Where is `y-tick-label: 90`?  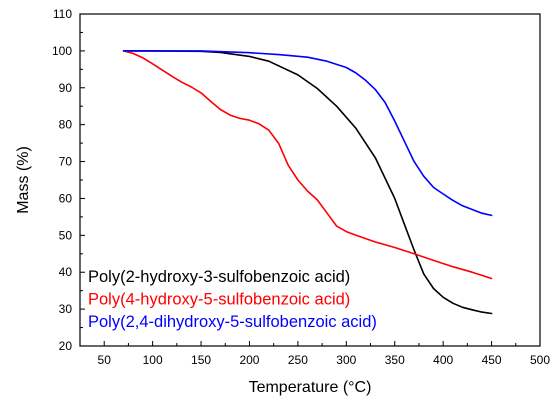 y-tick-label: 90 is located at coordinates (66, 88).